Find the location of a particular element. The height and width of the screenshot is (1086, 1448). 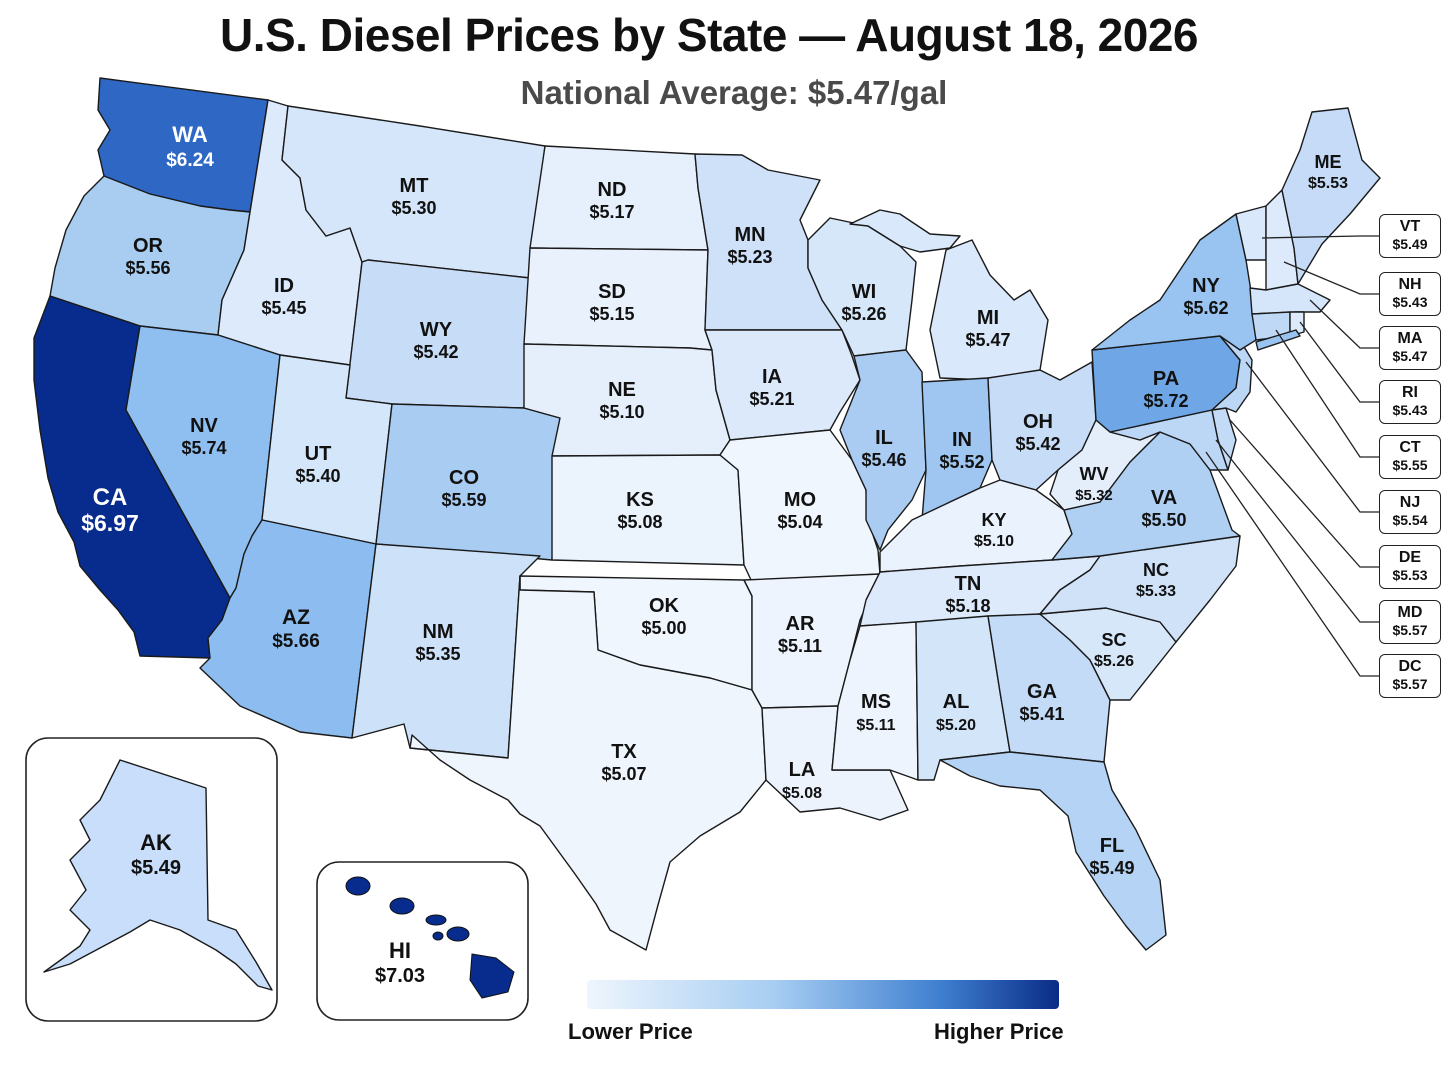

callout-abbr: NJ is located at coordinates (1410, 502).